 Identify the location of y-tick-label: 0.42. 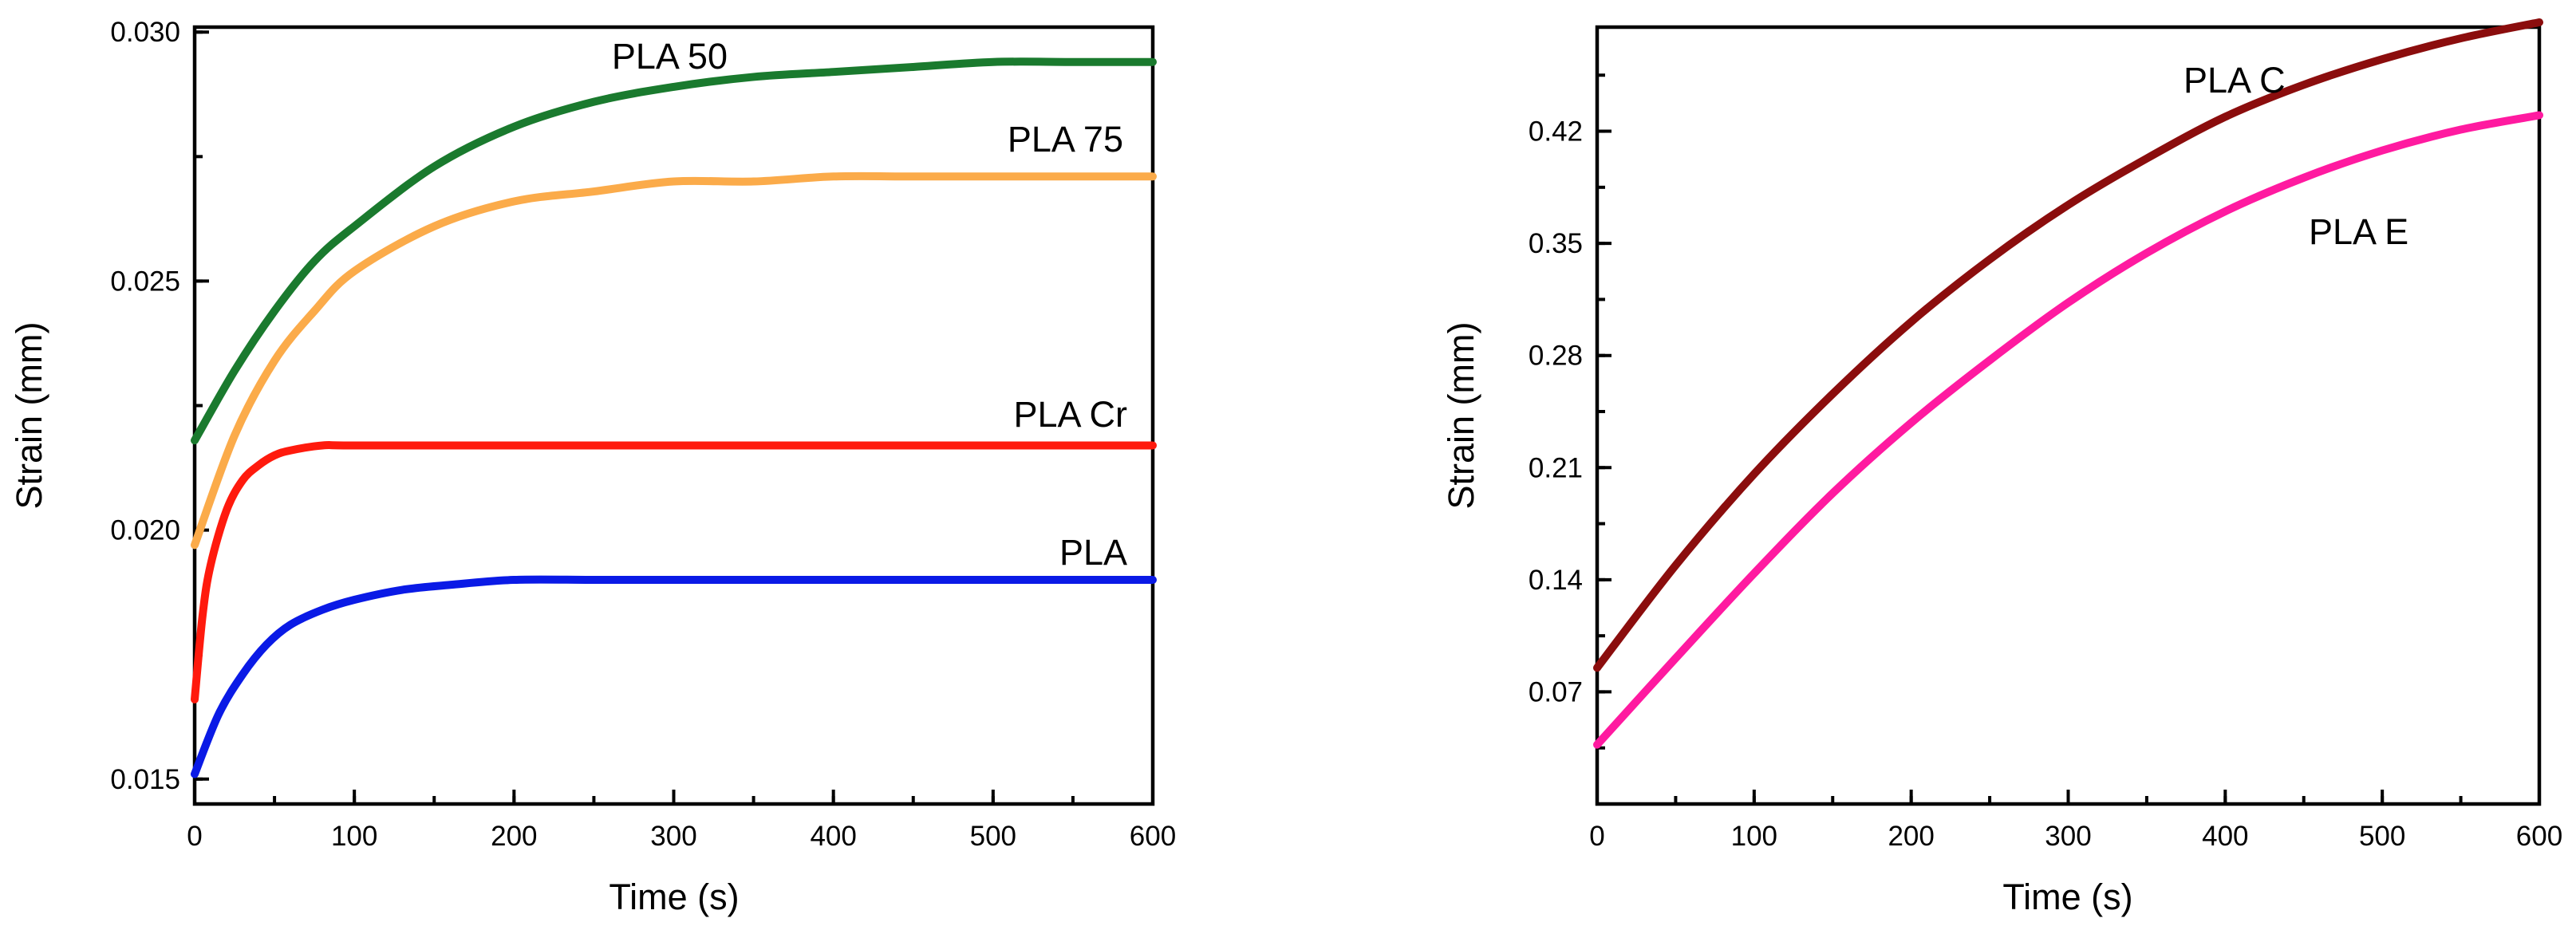
(1556, 132).